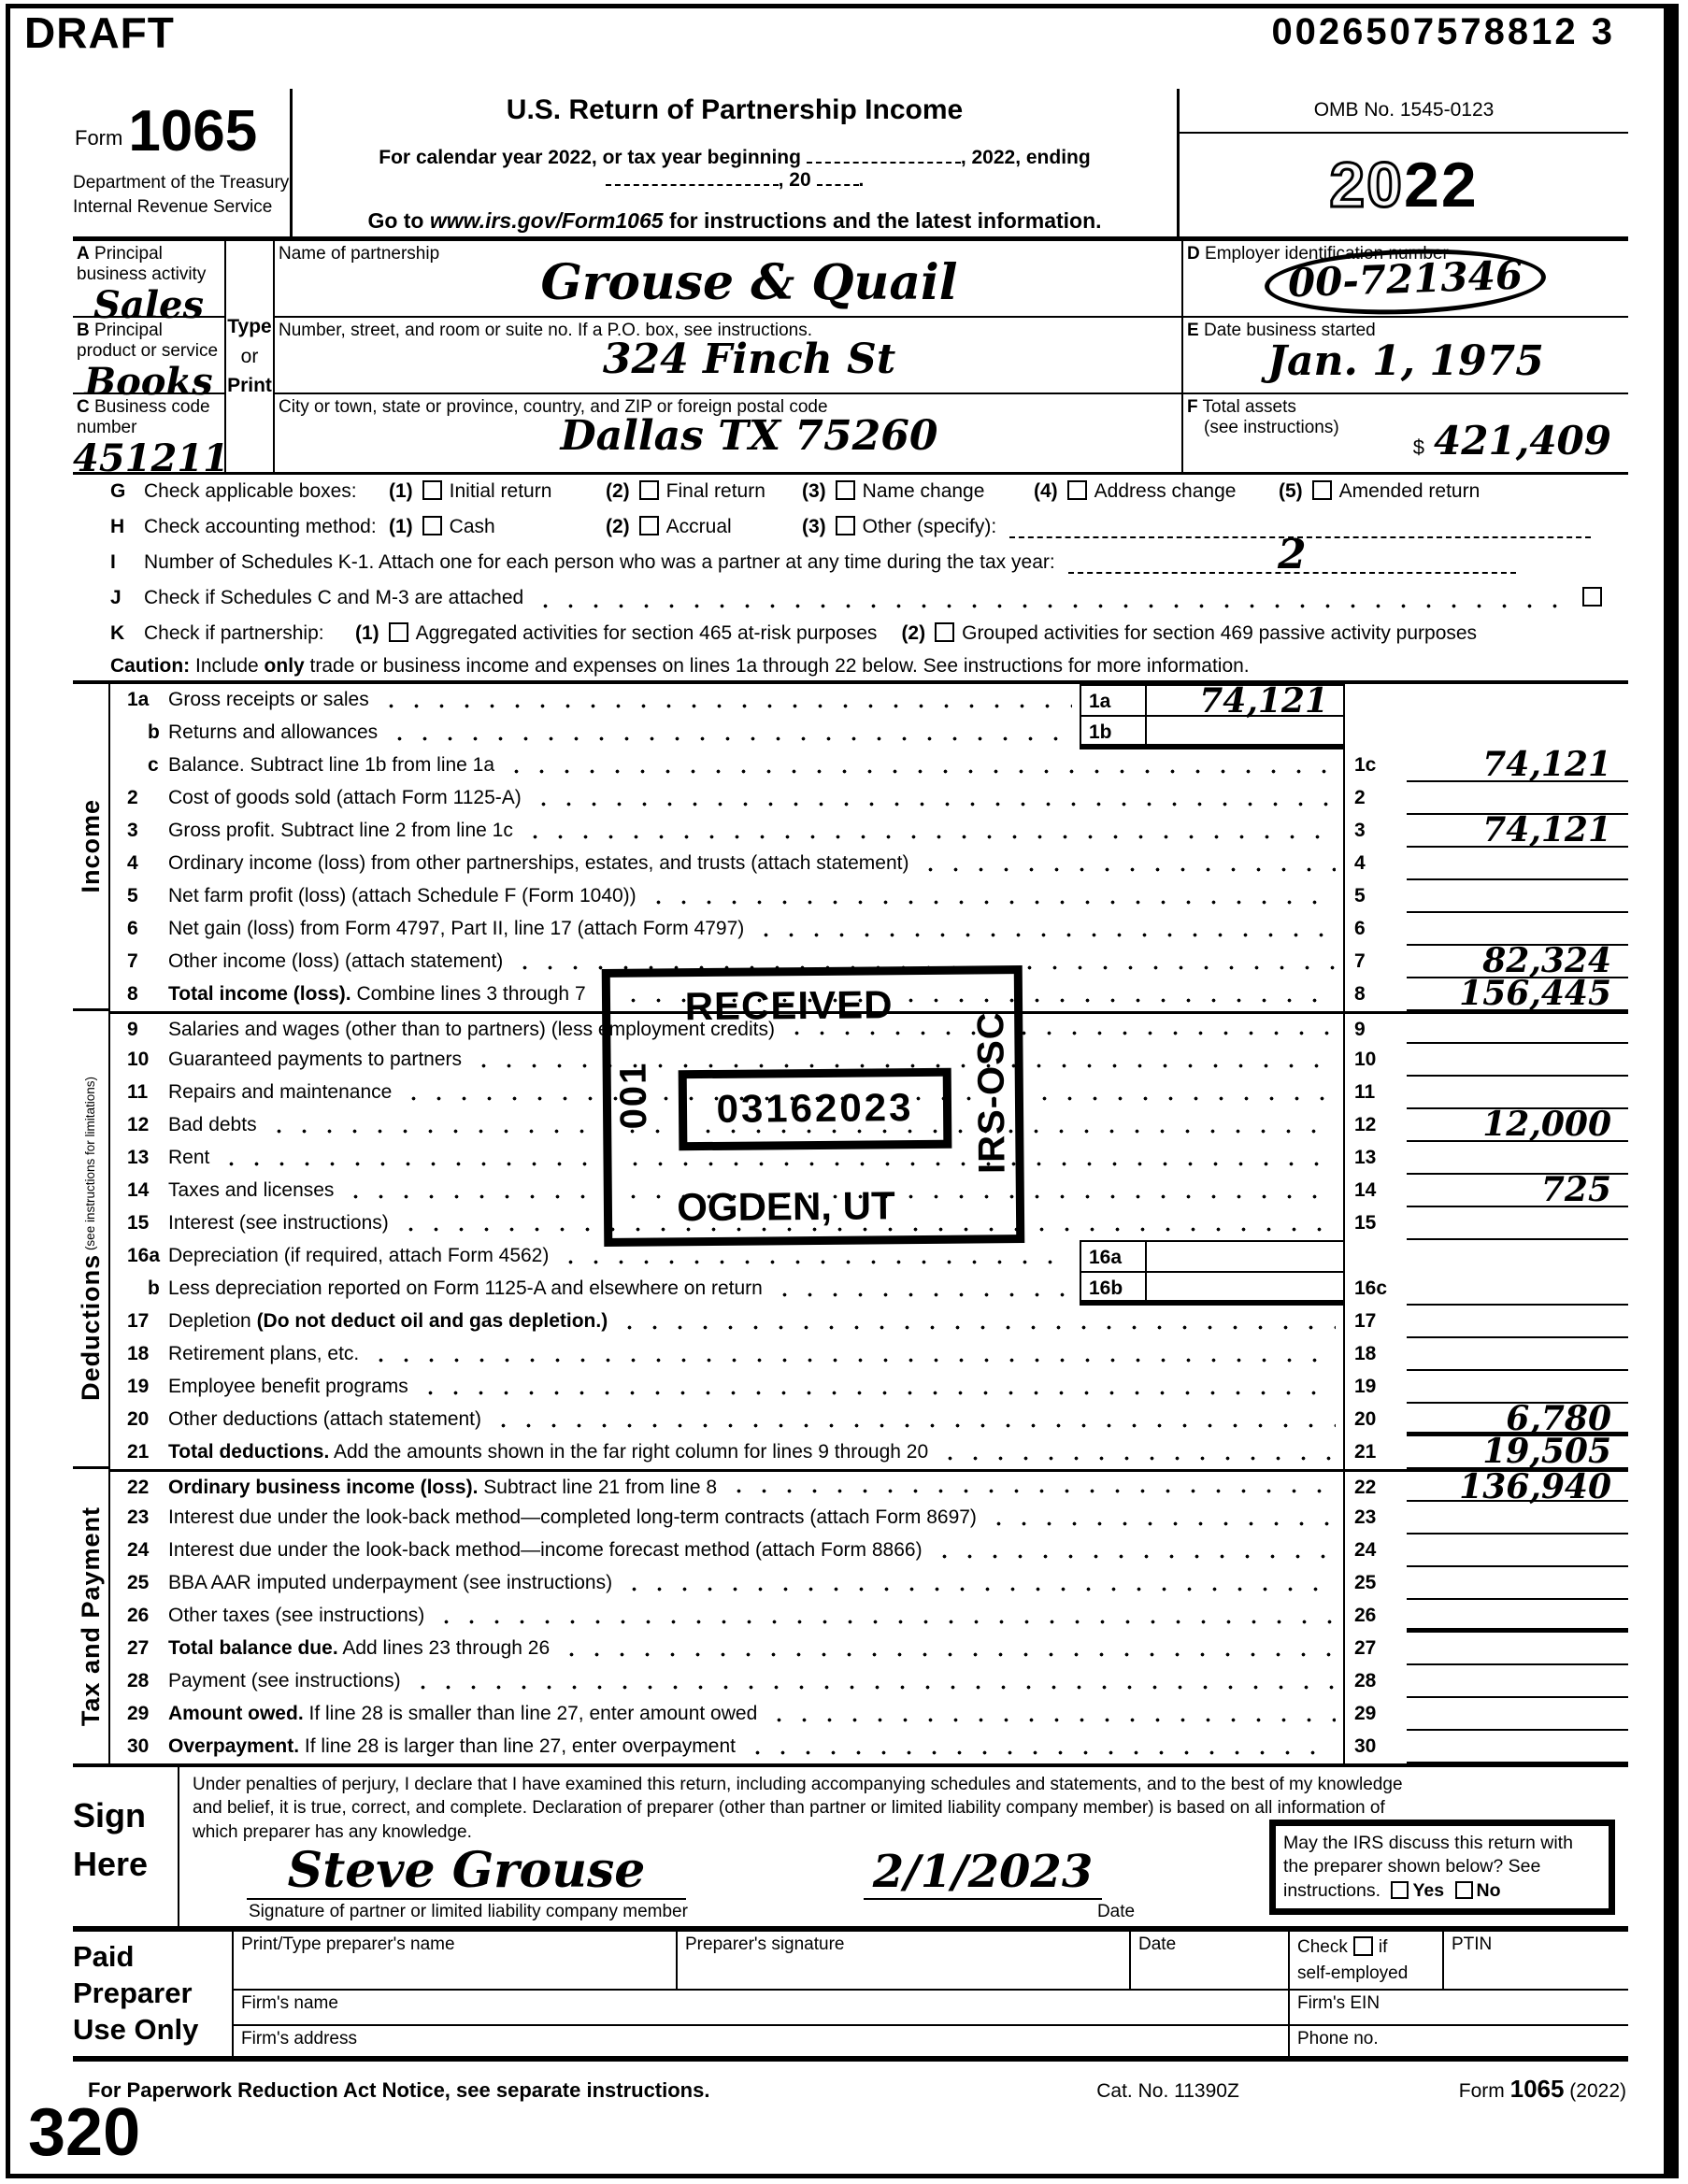 This screenshot has width=1688, height=2184. I want to click on line-5-amount, so click(1517, 896).